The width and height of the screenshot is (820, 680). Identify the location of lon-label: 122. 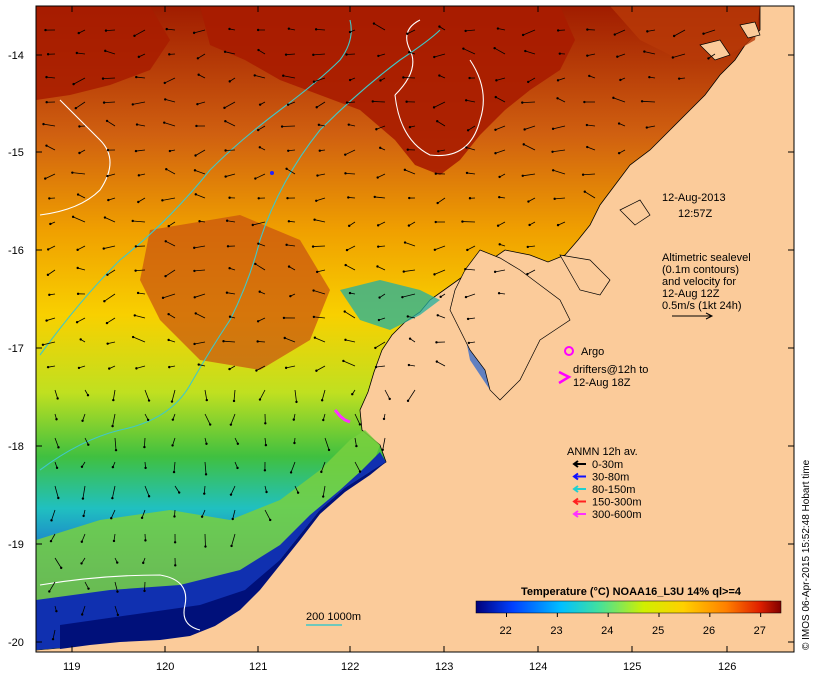
(350, 667).